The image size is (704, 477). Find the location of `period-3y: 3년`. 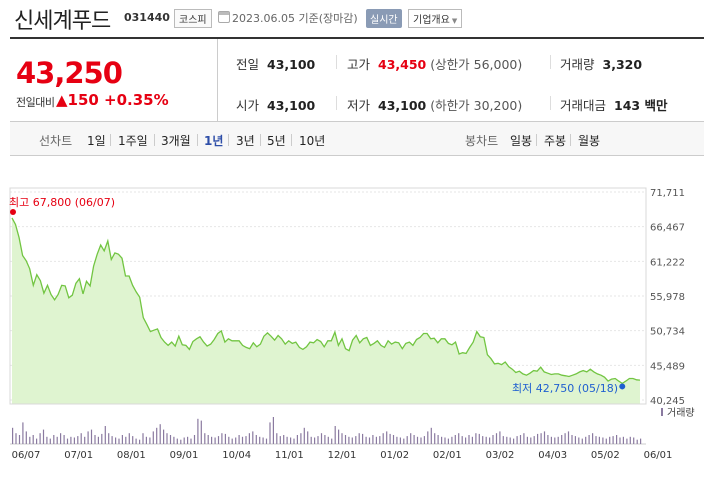

period-3y: 3년 is located at coordinates (245, 141).